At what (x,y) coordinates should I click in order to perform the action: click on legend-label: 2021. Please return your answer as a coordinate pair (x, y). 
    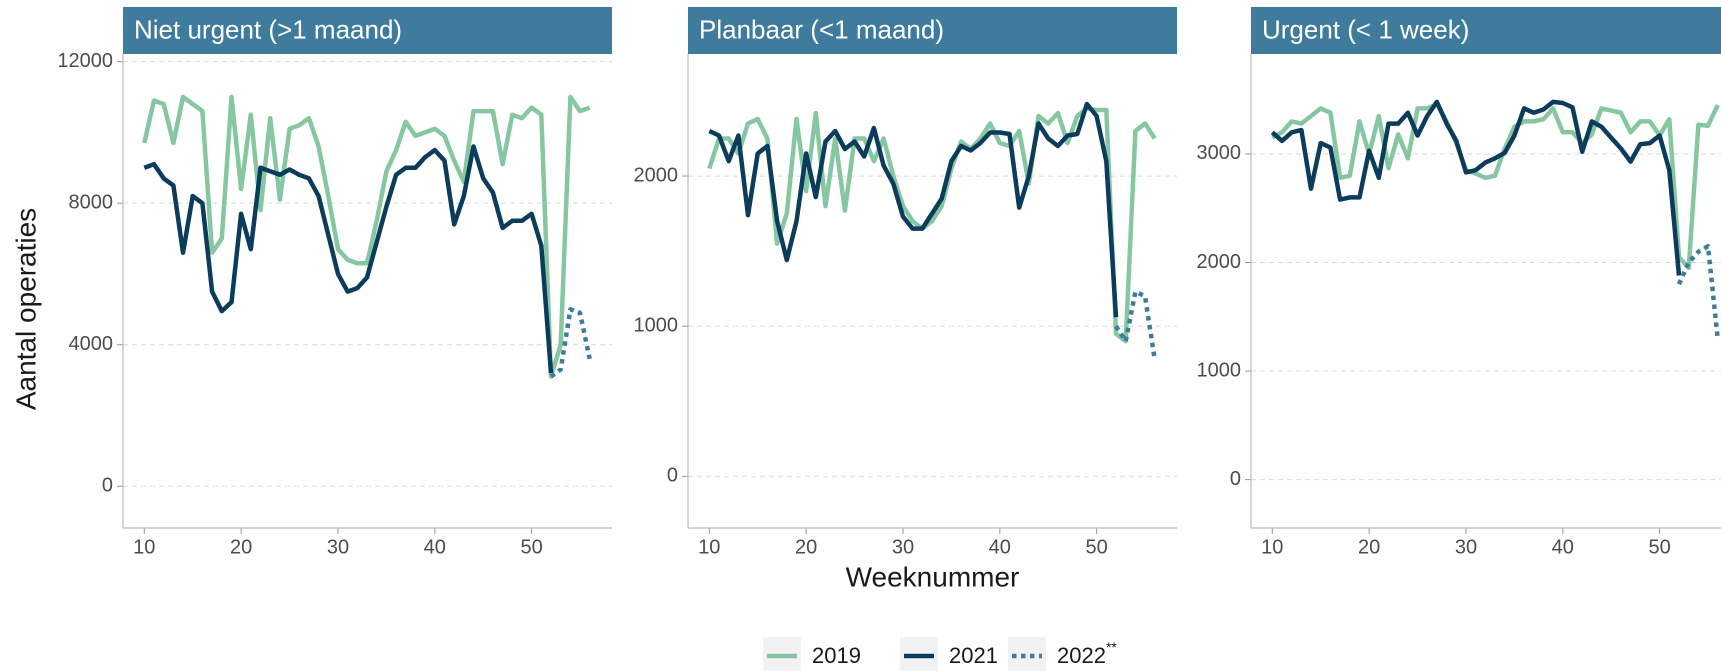
    Looking at the image, I should click on (973, 655).